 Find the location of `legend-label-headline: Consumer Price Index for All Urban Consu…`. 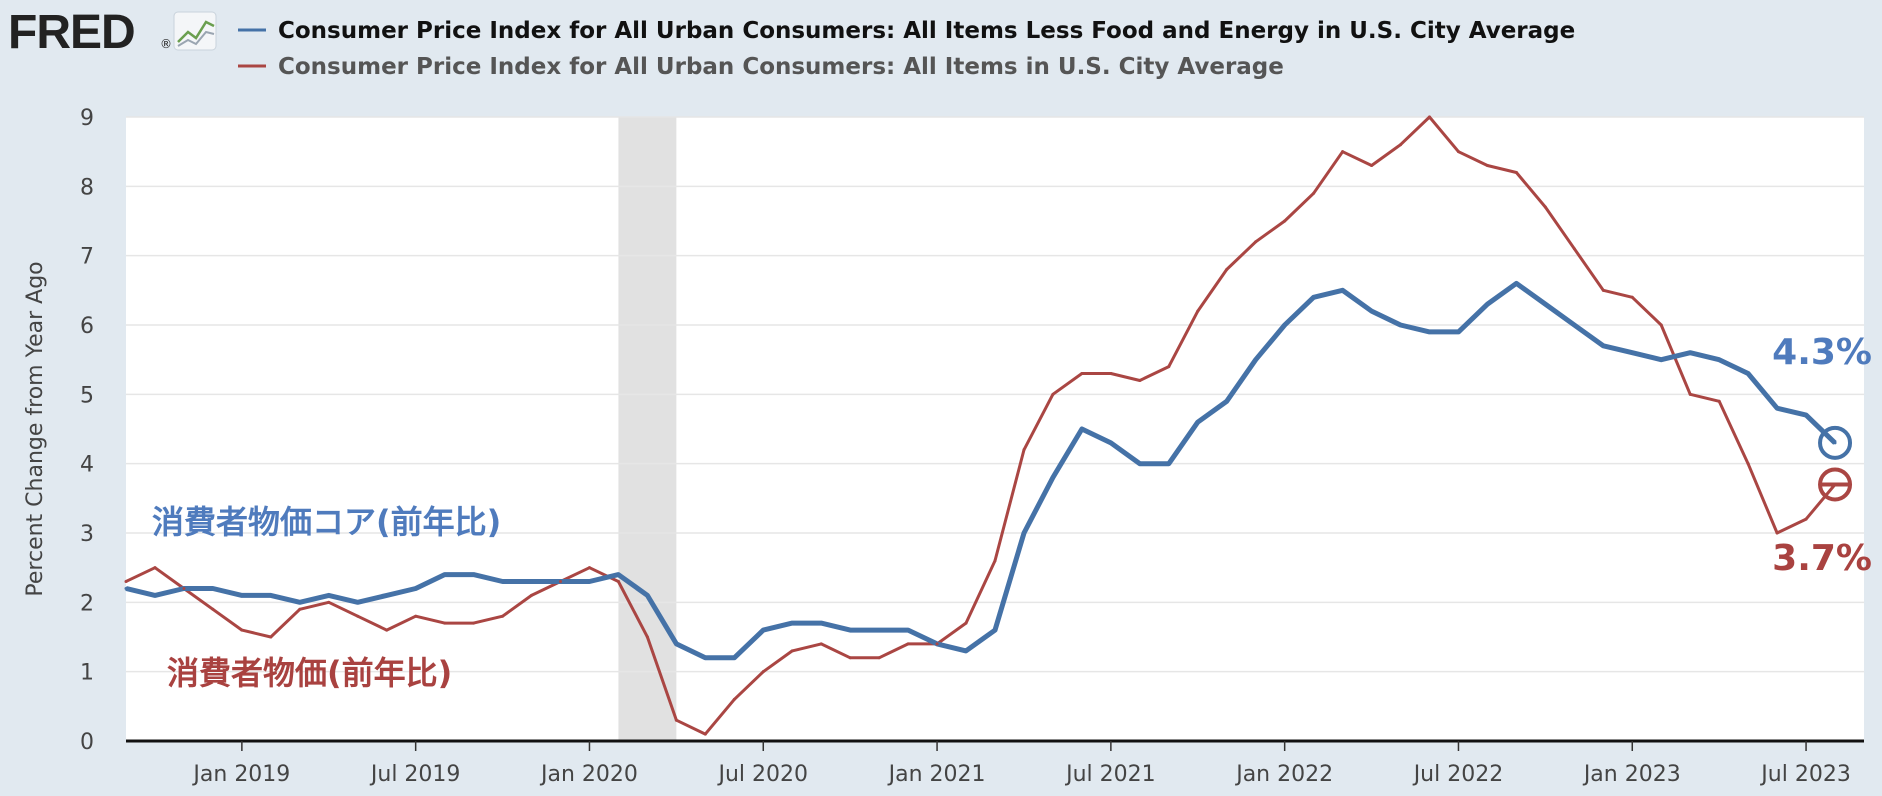

legend-label-headline: Consumer Price Index for All Urban Consu… is located at coordinates (781, 67).